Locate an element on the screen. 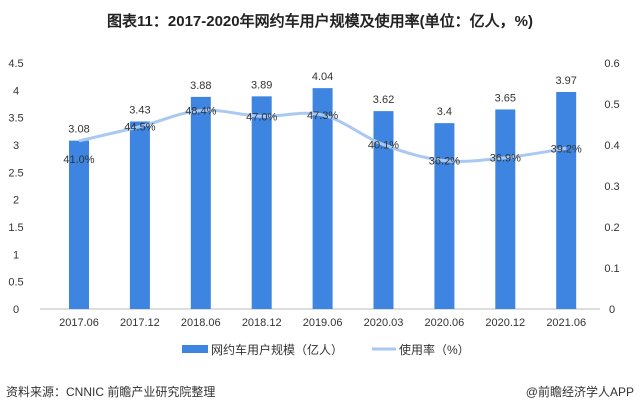  line-label: 39.2% is located at coordinates (566, 149).